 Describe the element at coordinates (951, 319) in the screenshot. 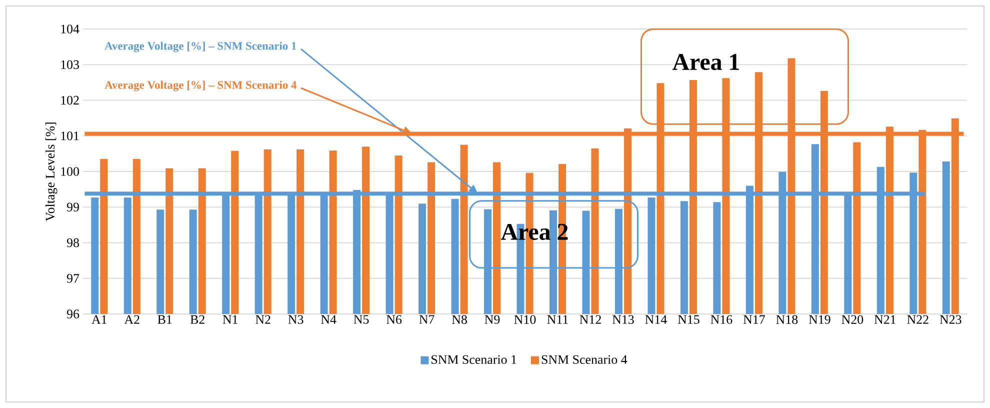

I see `x-tick-label: N23` at that location.